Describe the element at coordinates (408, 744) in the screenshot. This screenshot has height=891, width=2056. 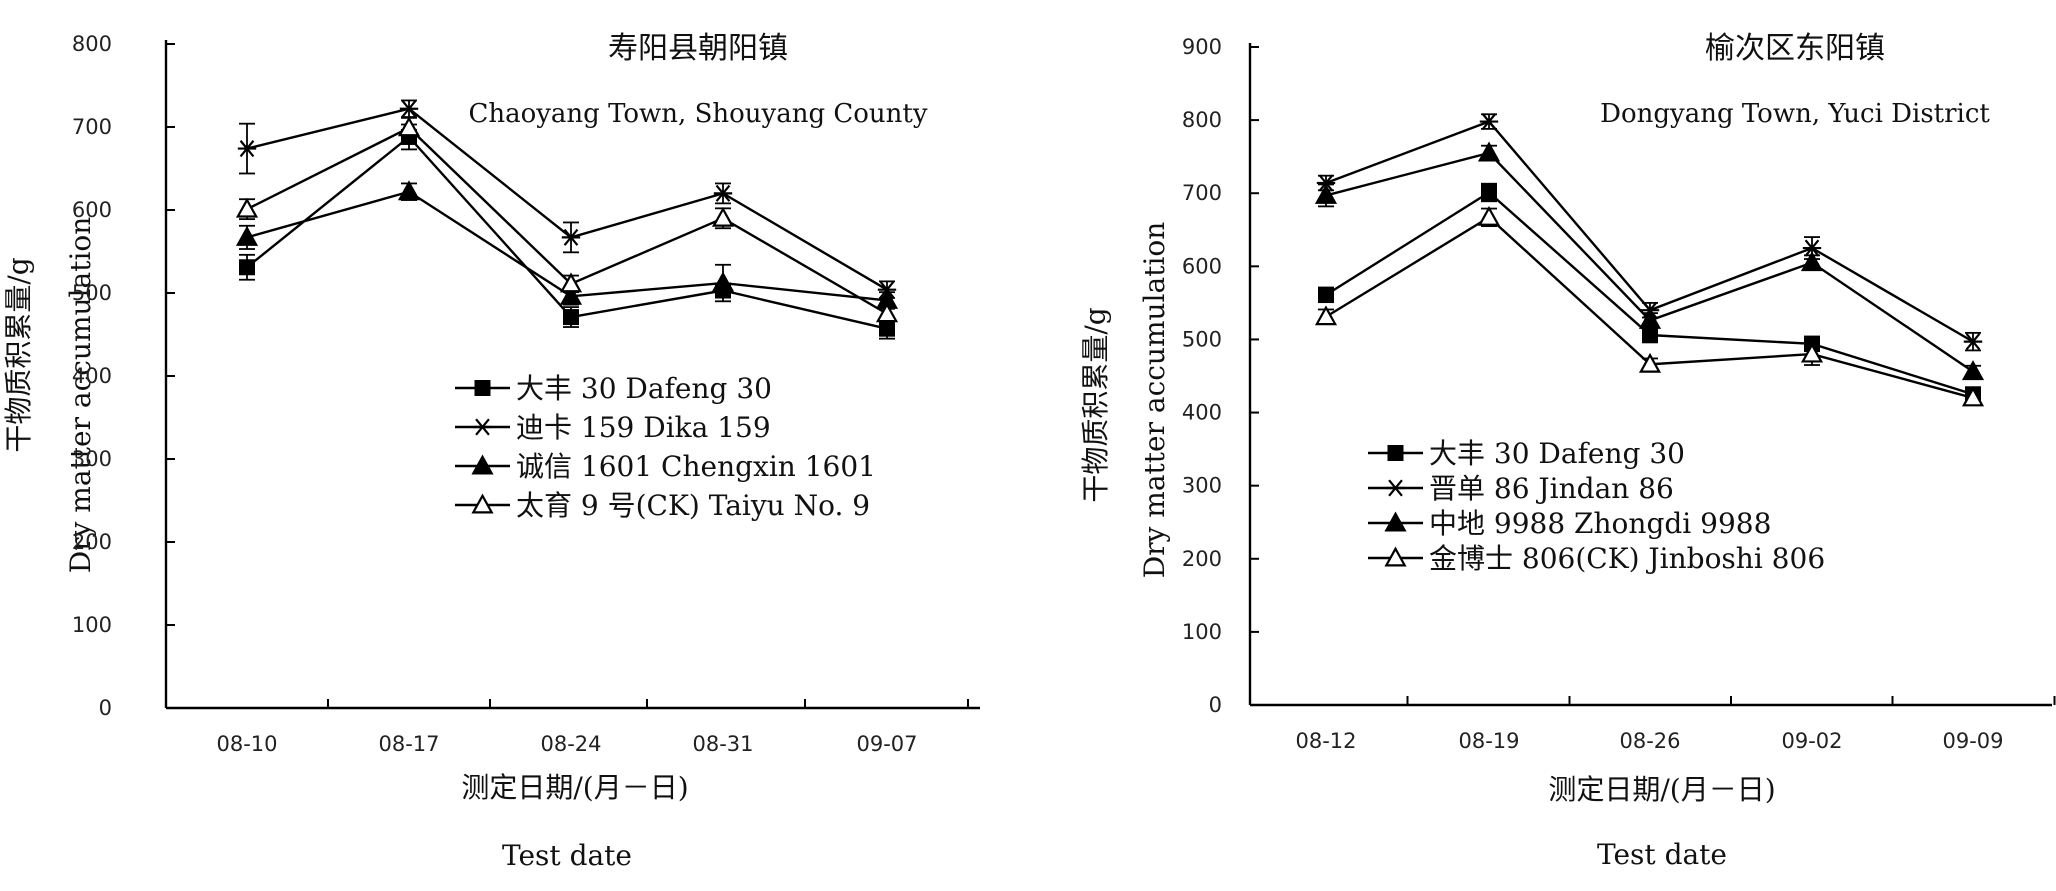
I see `x-tick-label: 08-17` at that location.